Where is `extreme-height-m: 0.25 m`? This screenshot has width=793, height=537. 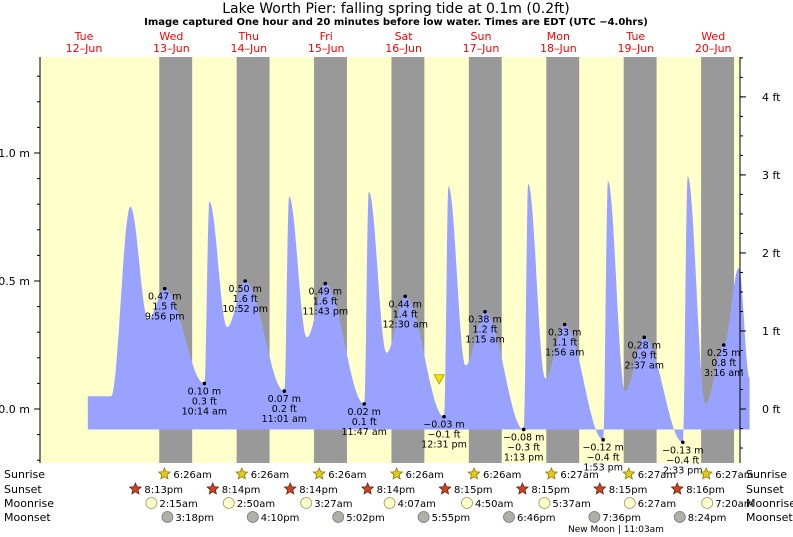 extreme-height-m: 0.25 m is located at coordinates (723, 353).